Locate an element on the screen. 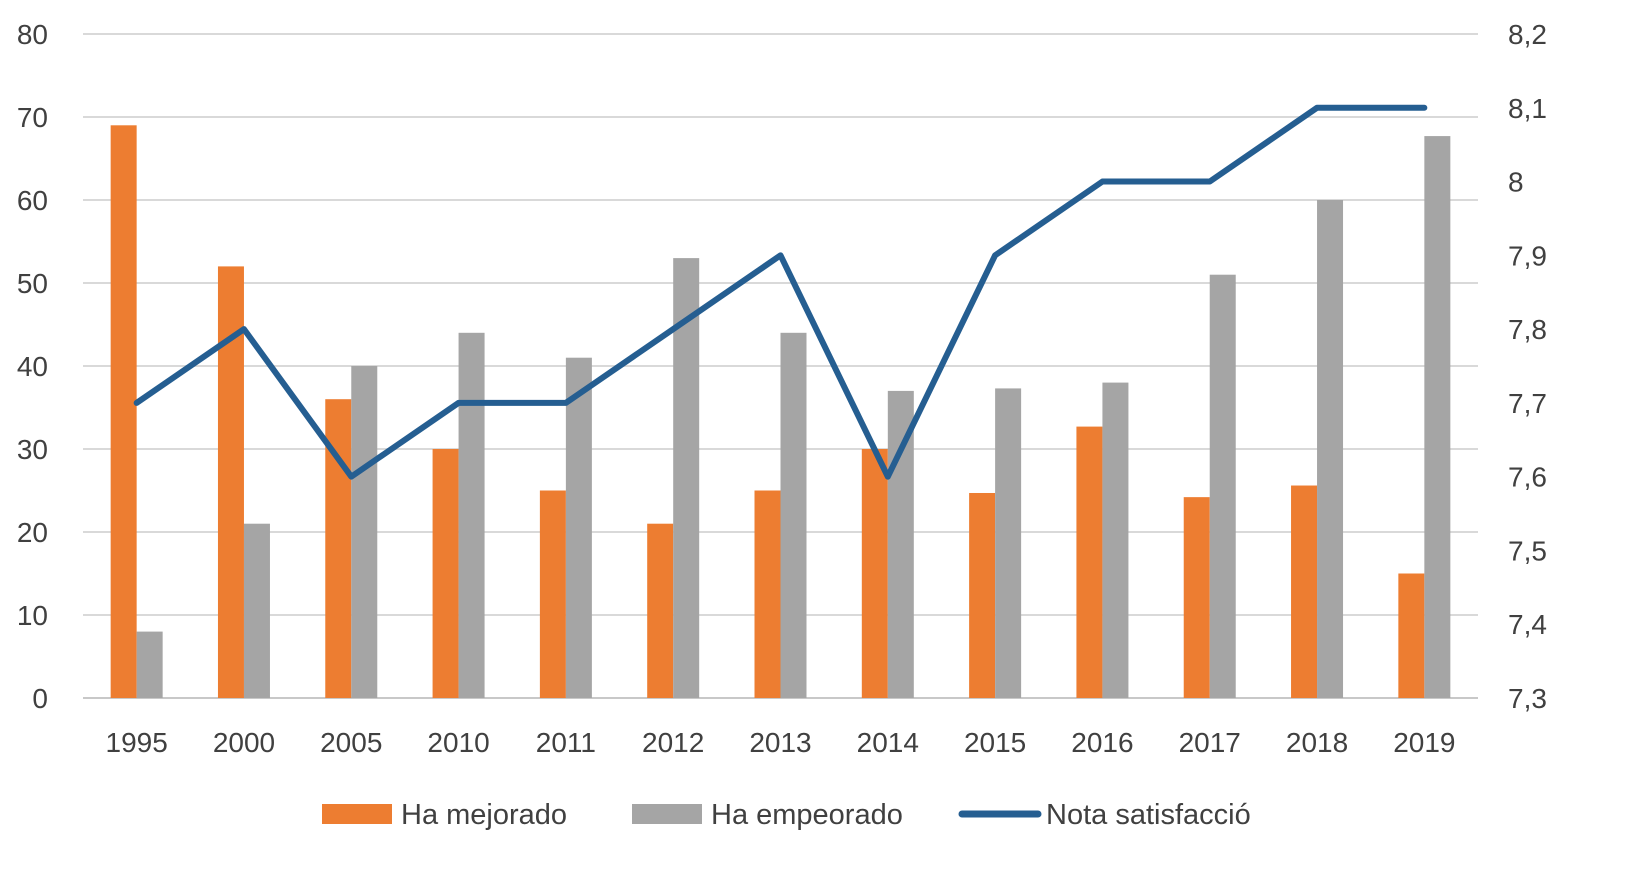  right-tick-label: 7,5 is located at coordinates (1527, 550).